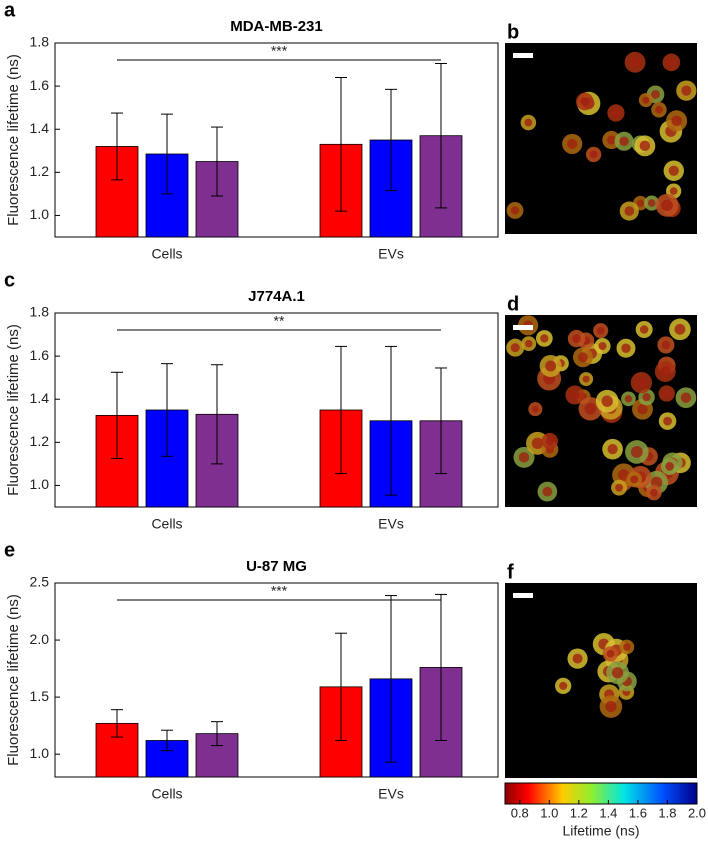  Describe the element at coordinates (600, 831) in the screenshot. I see `colorbar-label: Lifetime (ns)` at that location.